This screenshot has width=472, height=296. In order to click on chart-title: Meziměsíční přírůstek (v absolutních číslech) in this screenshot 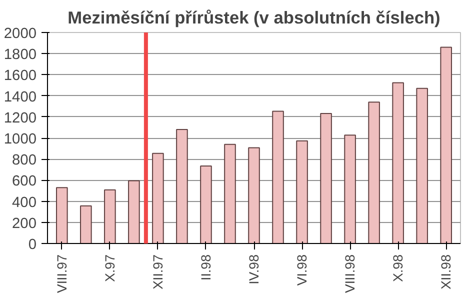, I will do `click(254, 18)`.